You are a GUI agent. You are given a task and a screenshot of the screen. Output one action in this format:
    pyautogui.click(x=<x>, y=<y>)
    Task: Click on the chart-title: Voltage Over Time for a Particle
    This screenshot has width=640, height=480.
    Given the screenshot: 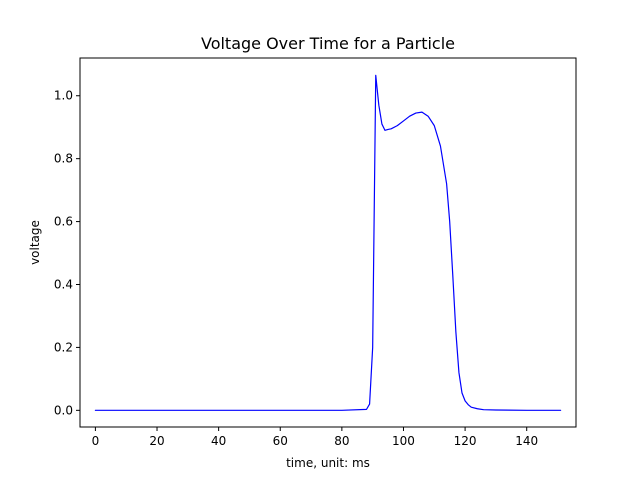 What is the action you would take?
    pyautogui.click(x=328, y=43)
    